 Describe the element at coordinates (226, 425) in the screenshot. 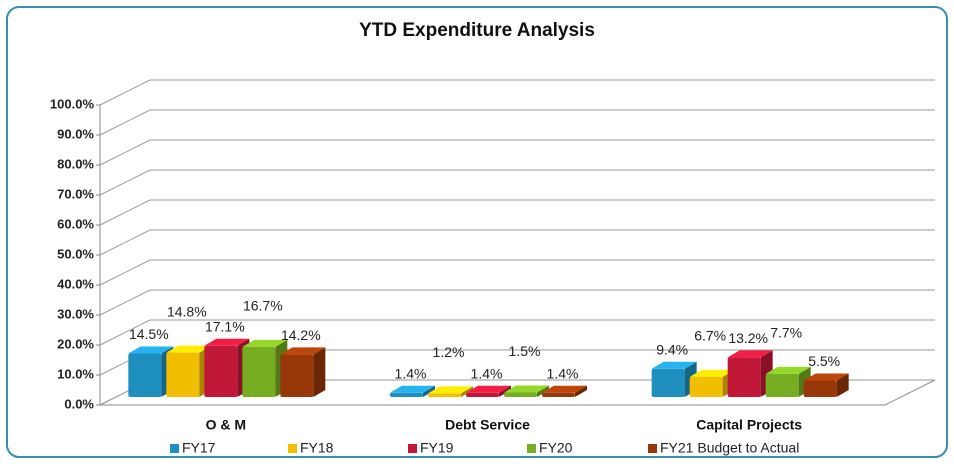

I see `x-tick-label: O & M` at that location.